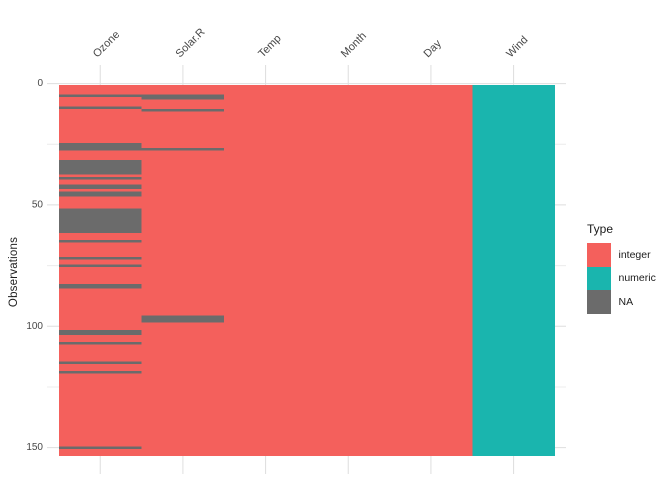 The width and height of the screenshot is (672, 480). What do you see at coordinates (634, 254) in the screenshot?
I see `legend-item-label: integer` at bounding box center [634, 254].